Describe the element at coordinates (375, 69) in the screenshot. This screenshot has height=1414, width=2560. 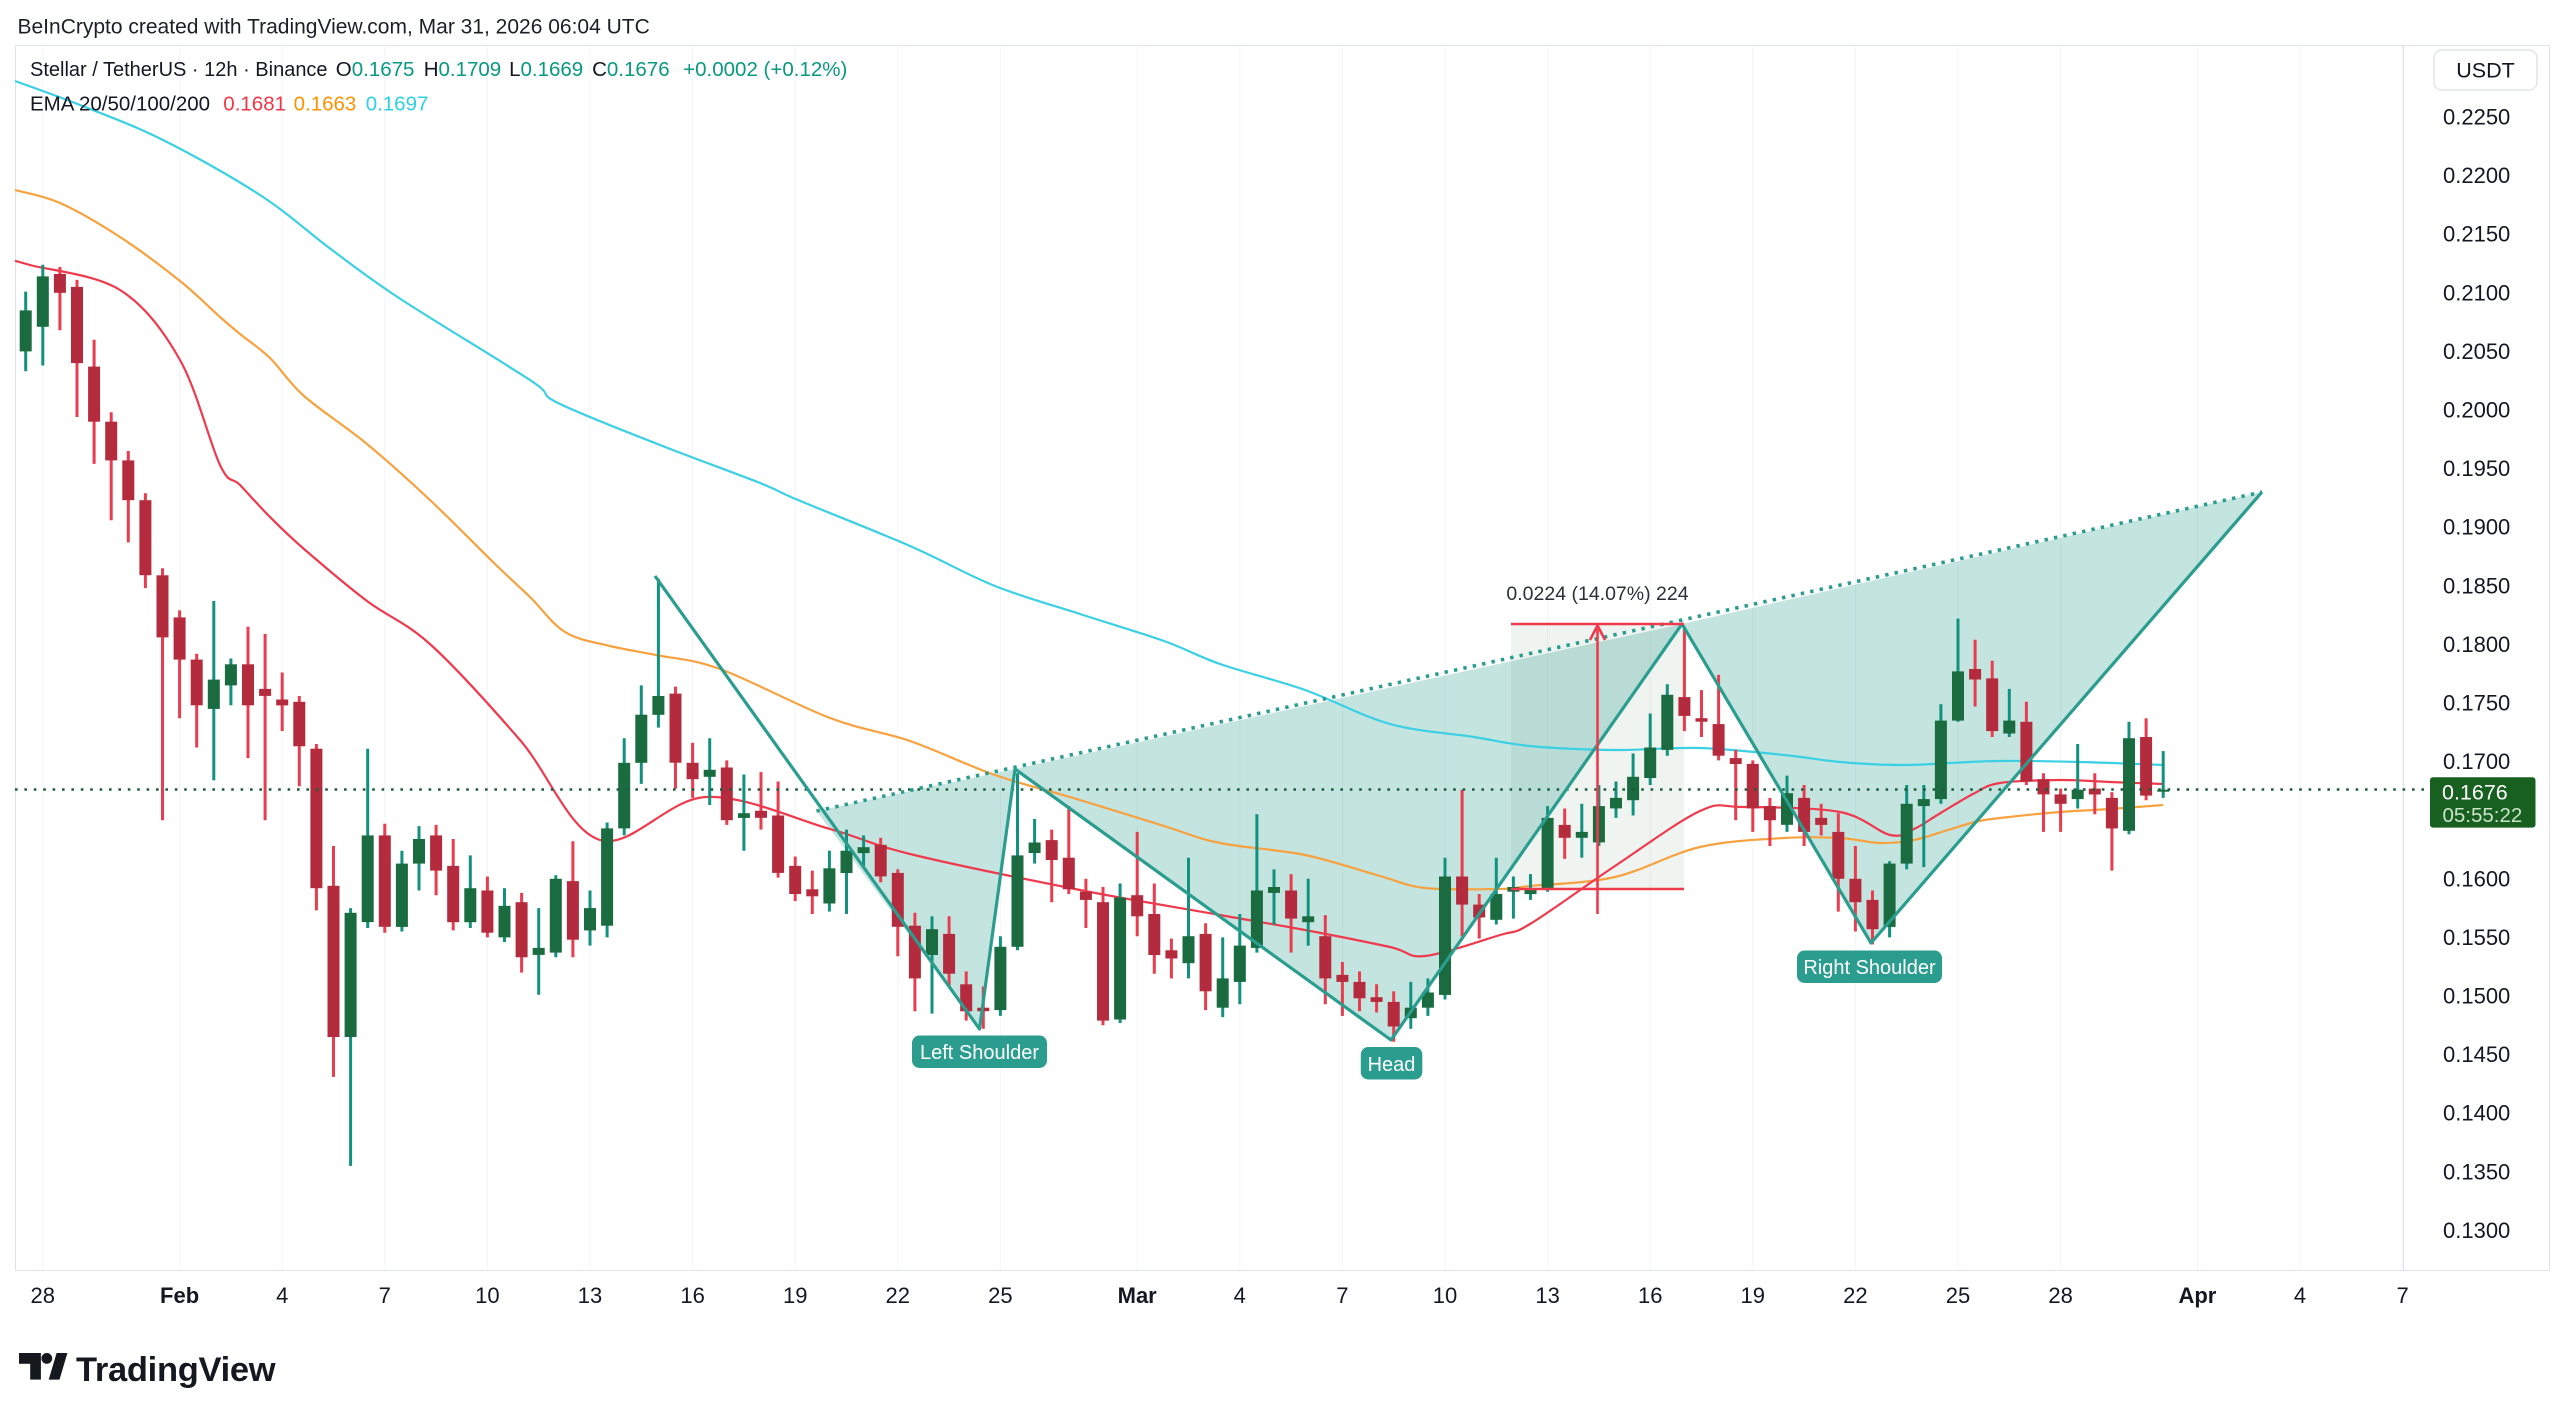
I see `svg-text: O0.1675` at that location.